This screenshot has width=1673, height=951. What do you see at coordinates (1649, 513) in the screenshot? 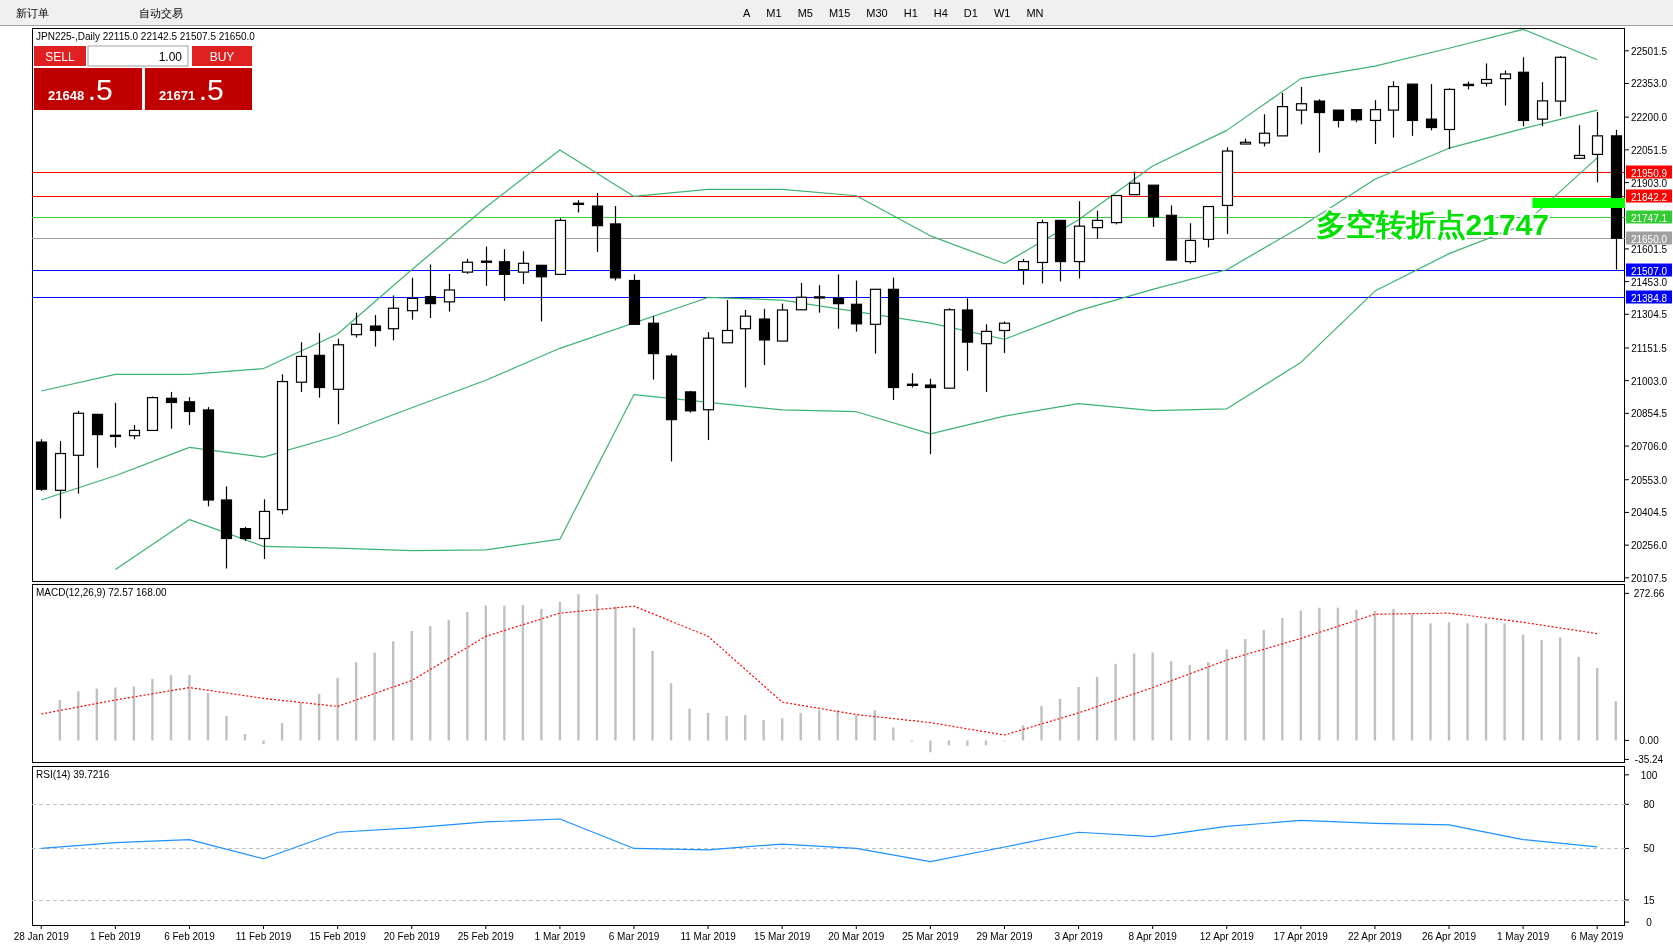
I see `y-tick-label: 20404.5` at bounding box center [1649, 513].